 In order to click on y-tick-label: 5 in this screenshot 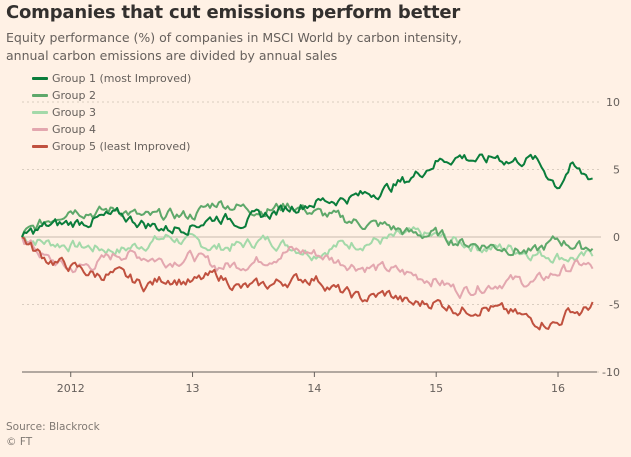, I will do `click(616, 170)`.